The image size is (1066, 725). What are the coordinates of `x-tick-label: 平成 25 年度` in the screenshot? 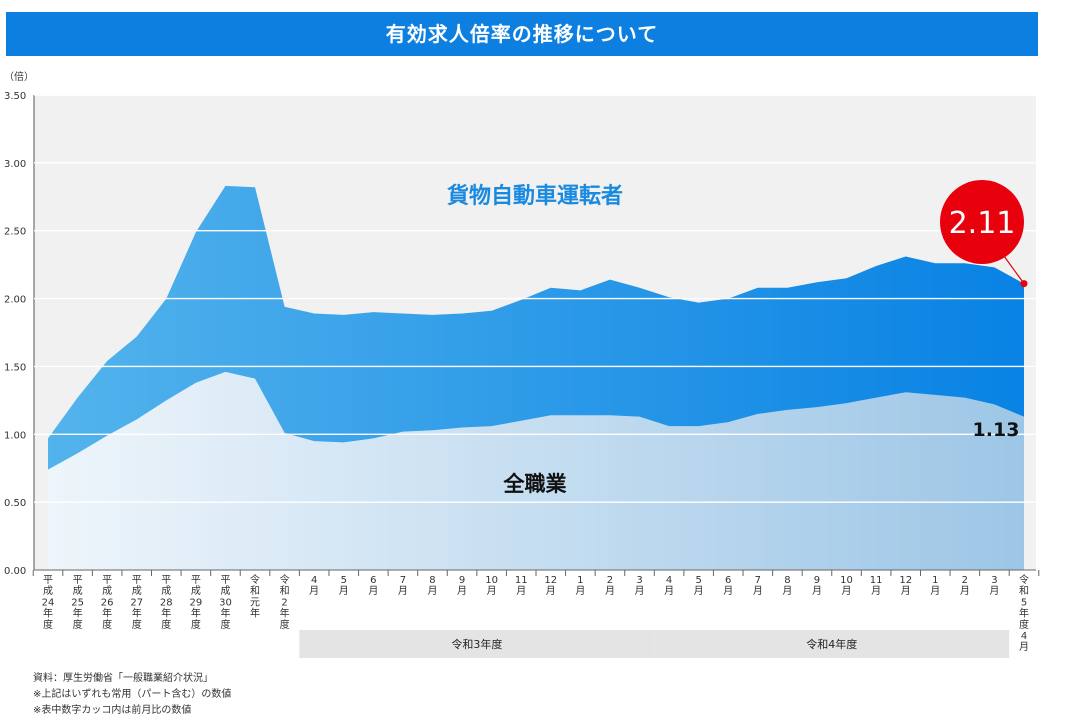 It's located at (77, 603).